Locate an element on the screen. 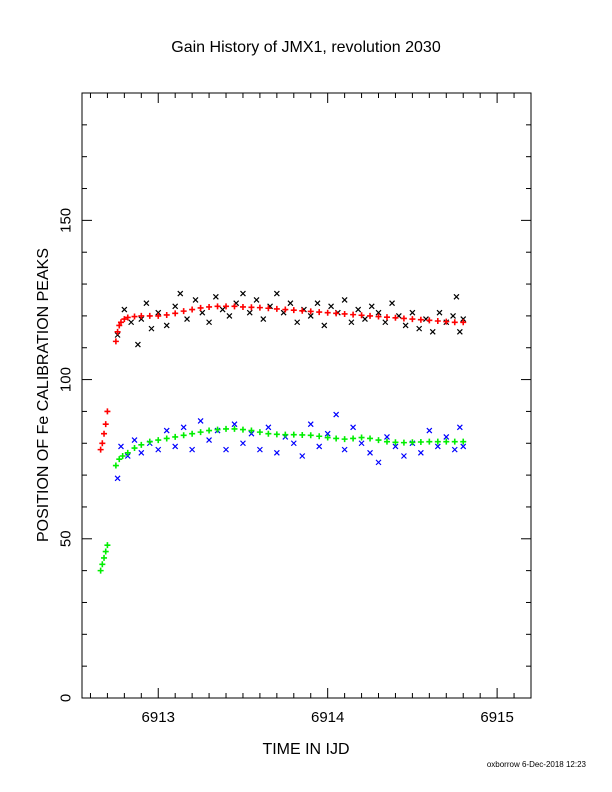 This screenshot has height=792, width=612. y-tick-label: 100 is located at coordinates (66, 379).